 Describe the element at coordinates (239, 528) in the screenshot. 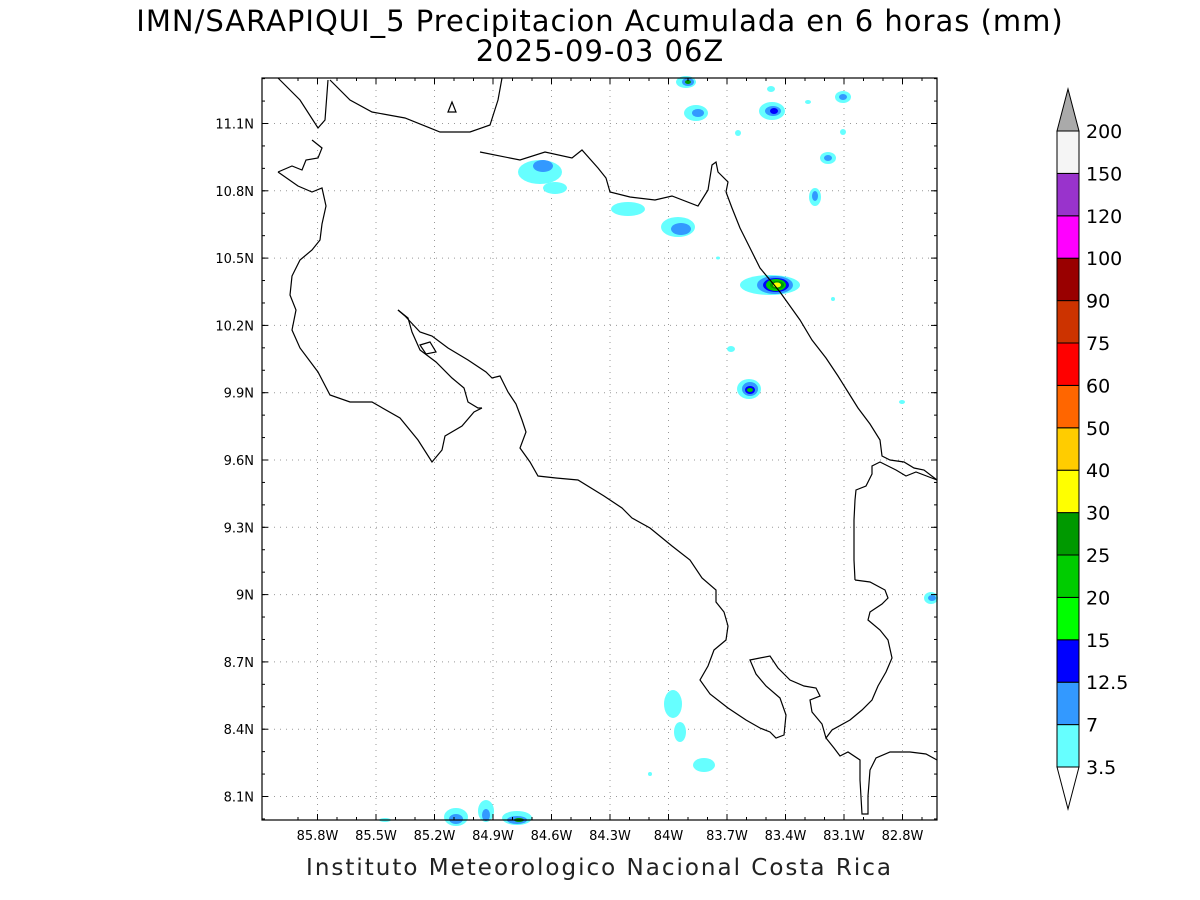

I see `lat-label: 9.3N` at that location.